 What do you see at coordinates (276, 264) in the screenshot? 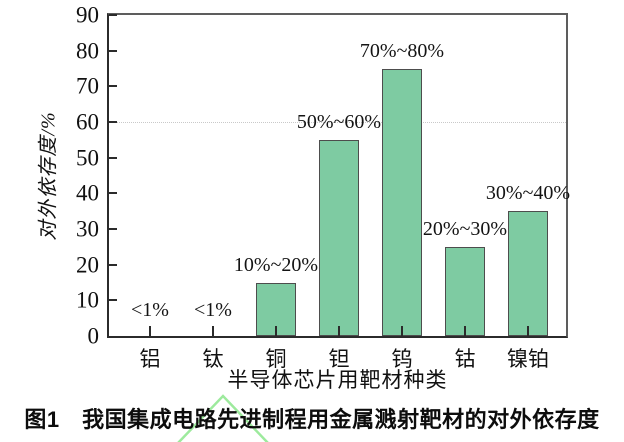
I see `bar-value-label-3: 10%~20%` at bounding box center [276, 264].